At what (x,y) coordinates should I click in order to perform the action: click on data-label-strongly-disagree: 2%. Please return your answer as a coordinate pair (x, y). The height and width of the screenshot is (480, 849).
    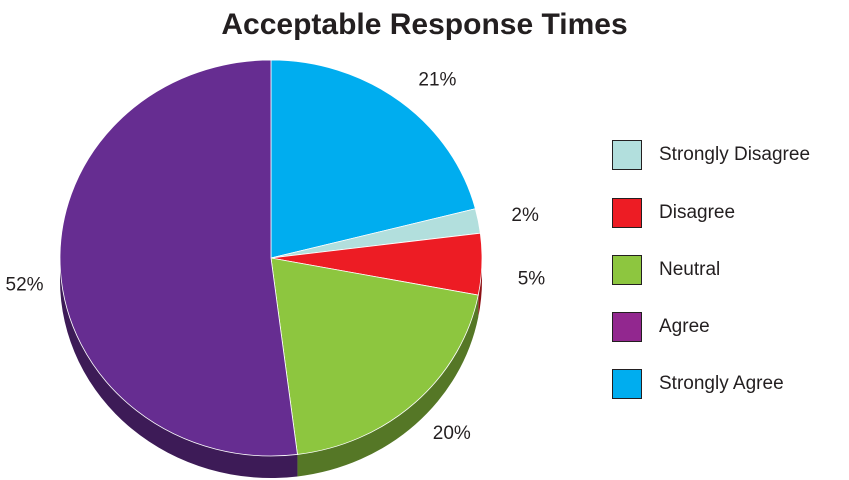
    Looking at the image, I should click on (525, 215).